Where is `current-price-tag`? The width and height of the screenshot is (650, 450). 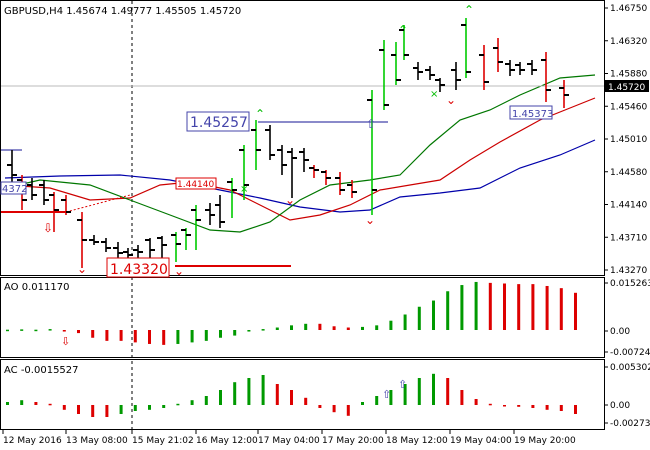
current-price-tag is located at coordinates (627, 86).